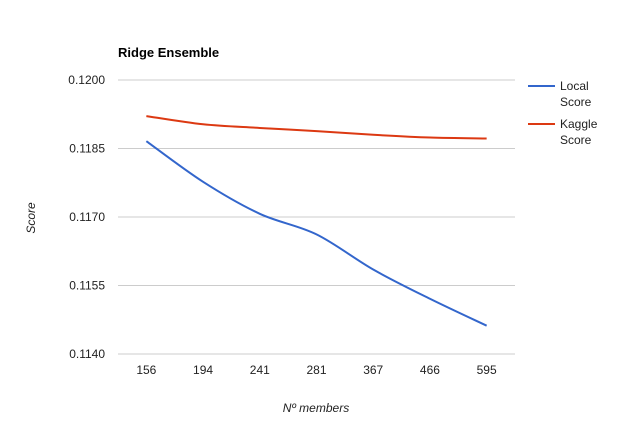 Image resolution: width=623 pixels, height=435 pixels. Describe the element at coordinates (373, 370) in the screenshot. I see `x-tick-label: 367` at that location.